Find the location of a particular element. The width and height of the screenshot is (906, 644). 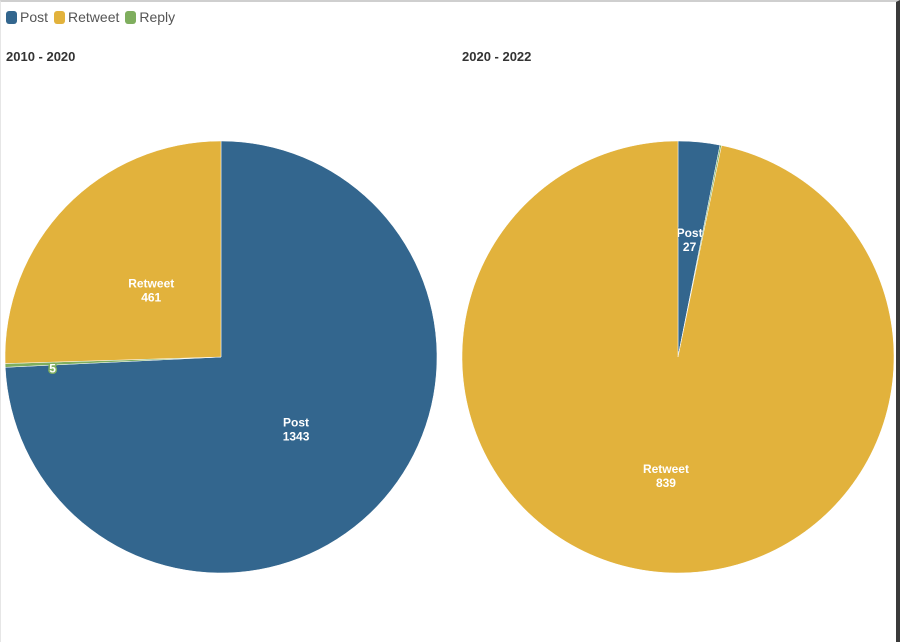

legend-swatch-reply is located at coordinates (131, 17).